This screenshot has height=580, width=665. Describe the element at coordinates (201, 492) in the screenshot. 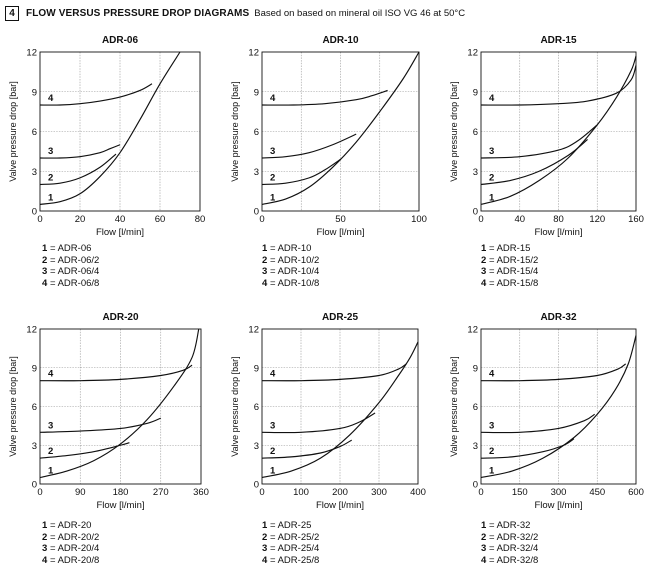

I see `x-tick-label: 360` at that location.